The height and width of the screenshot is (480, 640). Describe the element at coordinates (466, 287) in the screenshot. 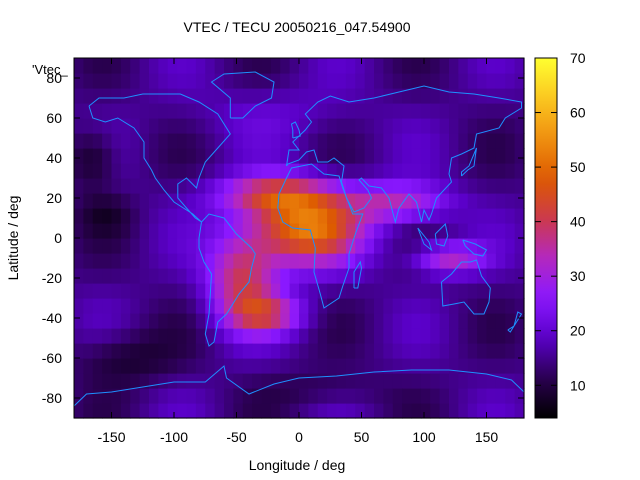

I see `coastline-australia` at that location.